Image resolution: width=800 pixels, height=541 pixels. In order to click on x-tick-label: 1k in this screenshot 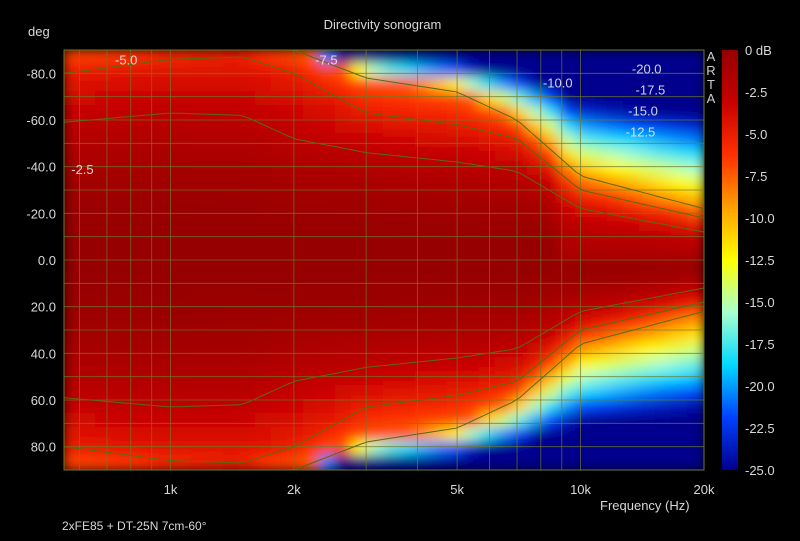, I will do `click(171, 489)`.